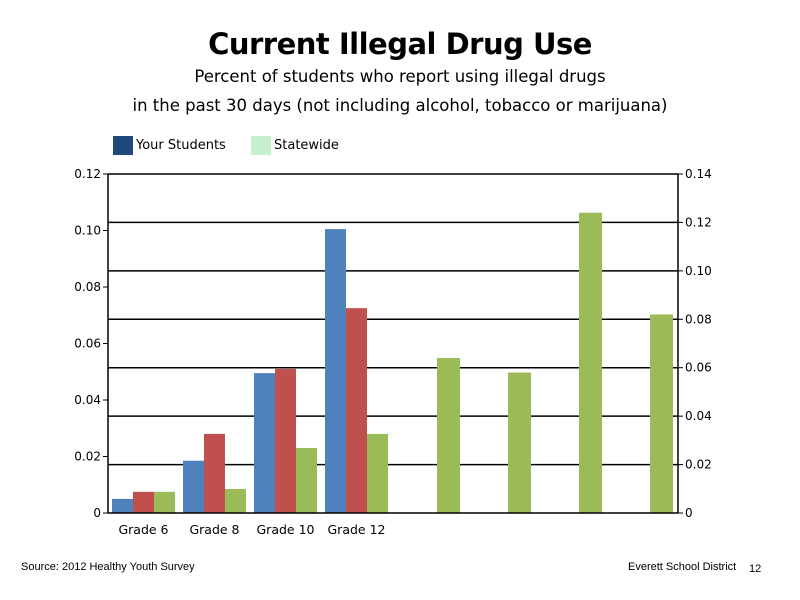  I want to click on organization-name: Everett School District, so click(682, 567).